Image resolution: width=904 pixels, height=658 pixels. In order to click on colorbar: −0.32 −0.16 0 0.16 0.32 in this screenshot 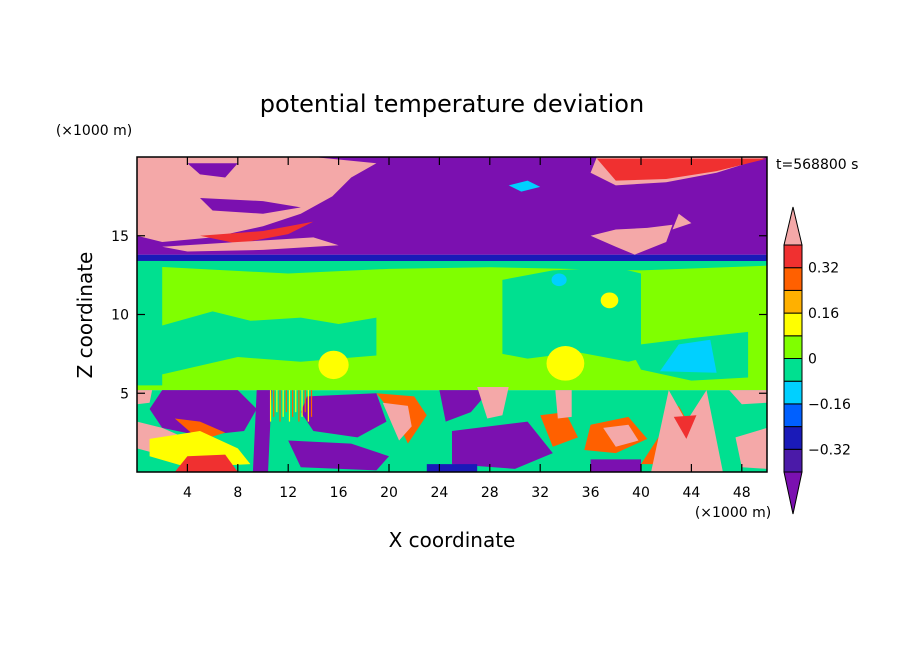, I will do `click(817, 360)`.